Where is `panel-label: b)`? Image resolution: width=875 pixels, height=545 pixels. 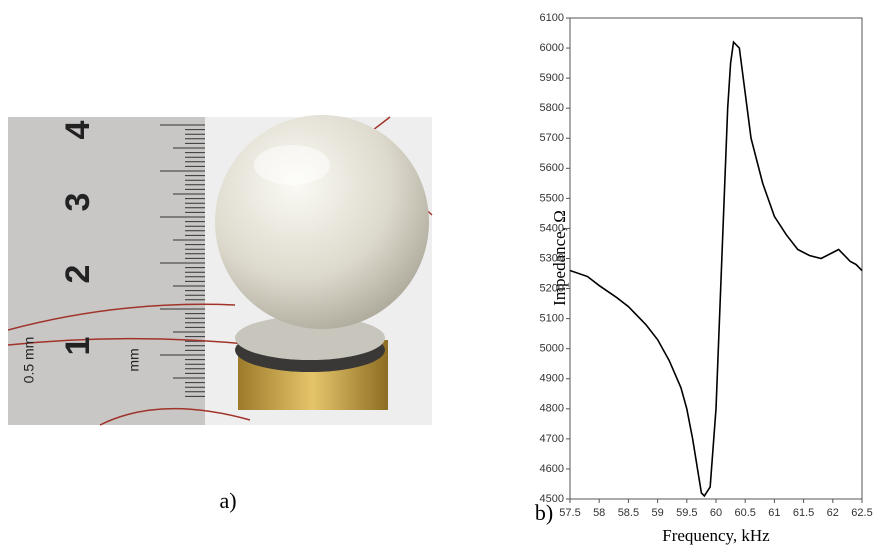 panel-label: b) is located at coordinates (544, 512).